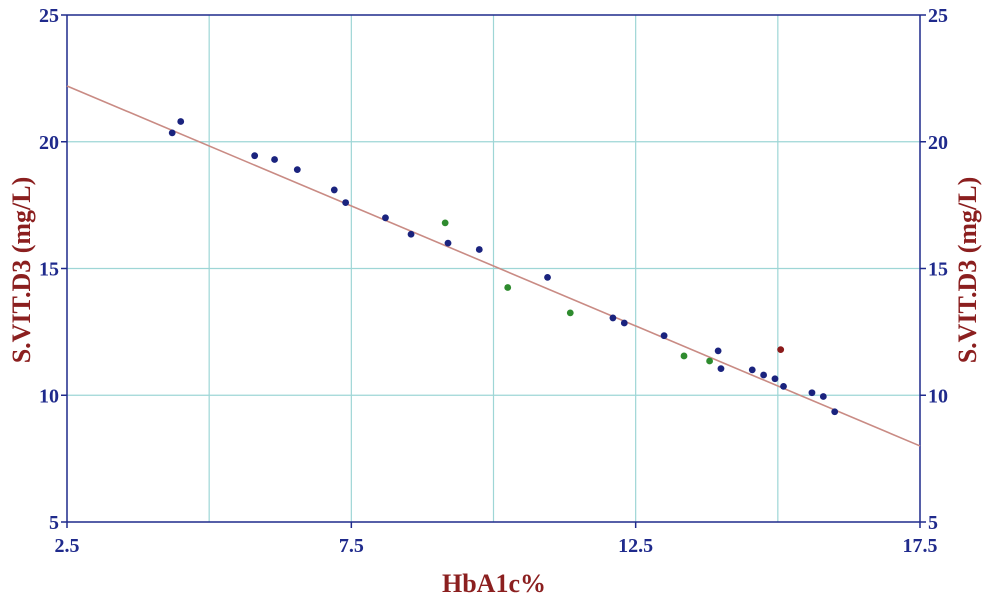 This screenshot has width=982, height=602. I want to click on y-tick-label-right: 15, so click(938, 270).